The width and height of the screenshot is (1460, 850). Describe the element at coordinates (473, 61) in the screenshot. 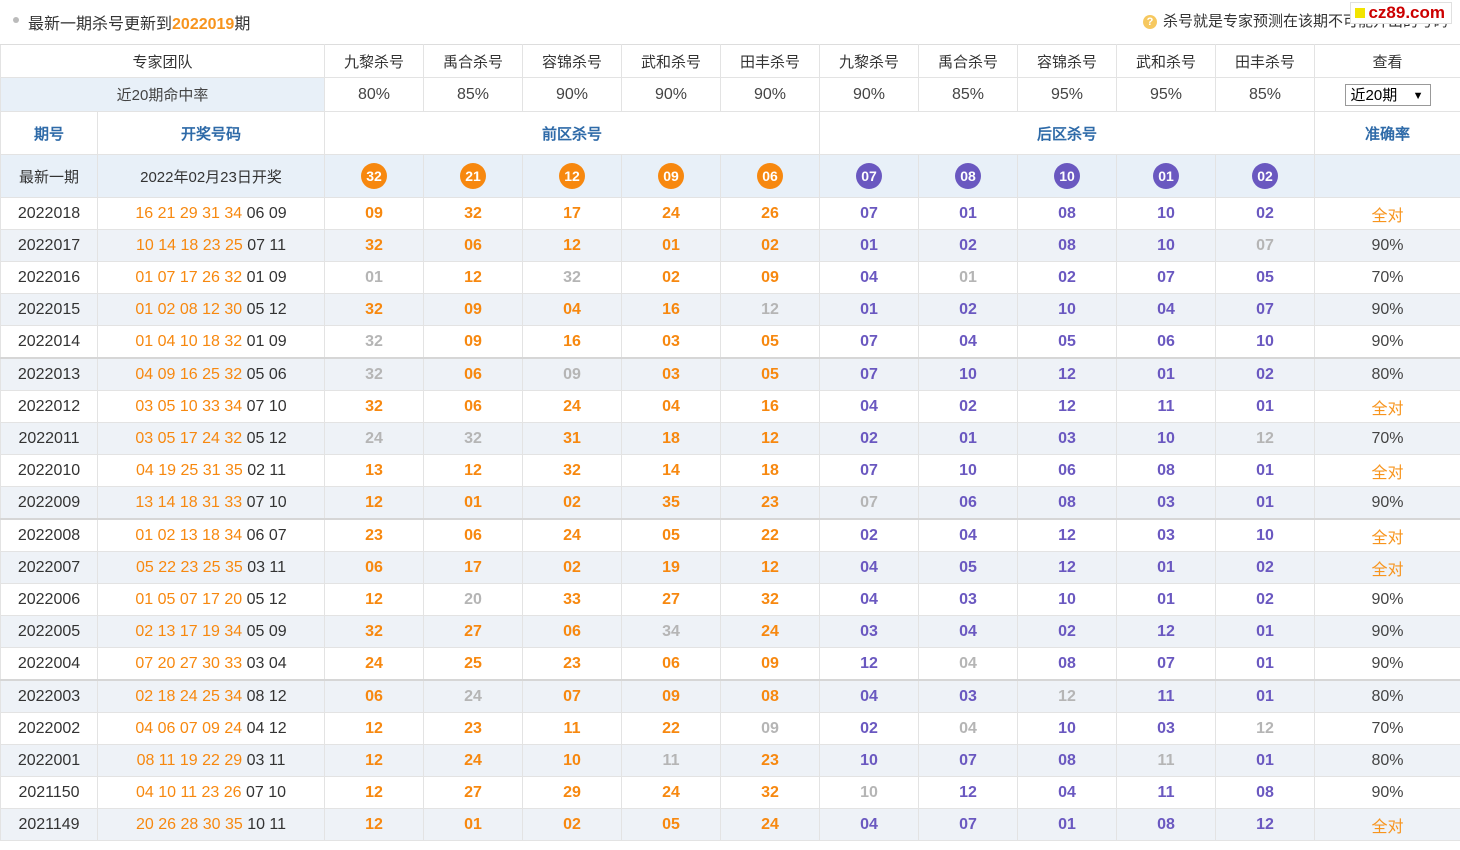

I see `expert-name: 禹合杀号` at that location.